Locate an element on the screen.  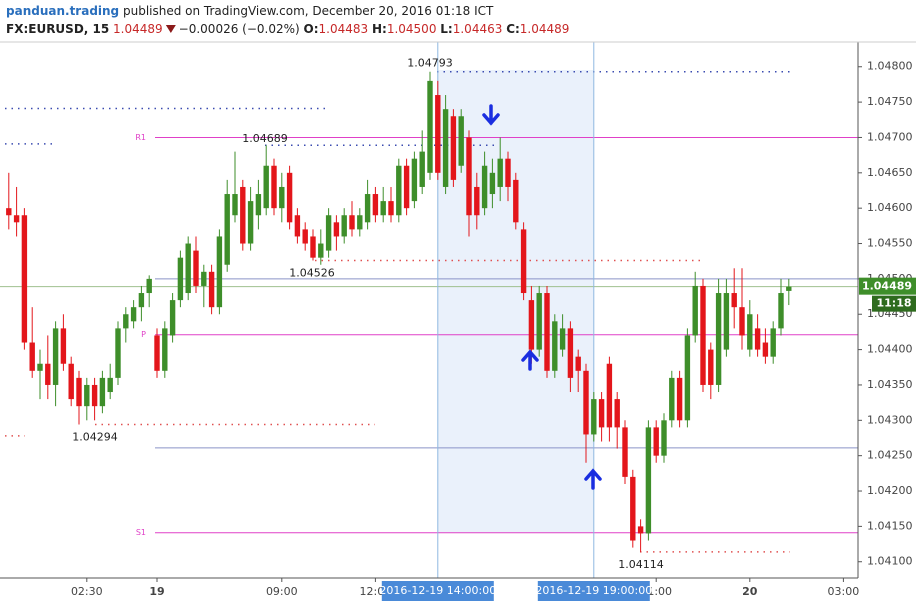
y-tick-label: 1.04300 is located at coordinates (890, 419).